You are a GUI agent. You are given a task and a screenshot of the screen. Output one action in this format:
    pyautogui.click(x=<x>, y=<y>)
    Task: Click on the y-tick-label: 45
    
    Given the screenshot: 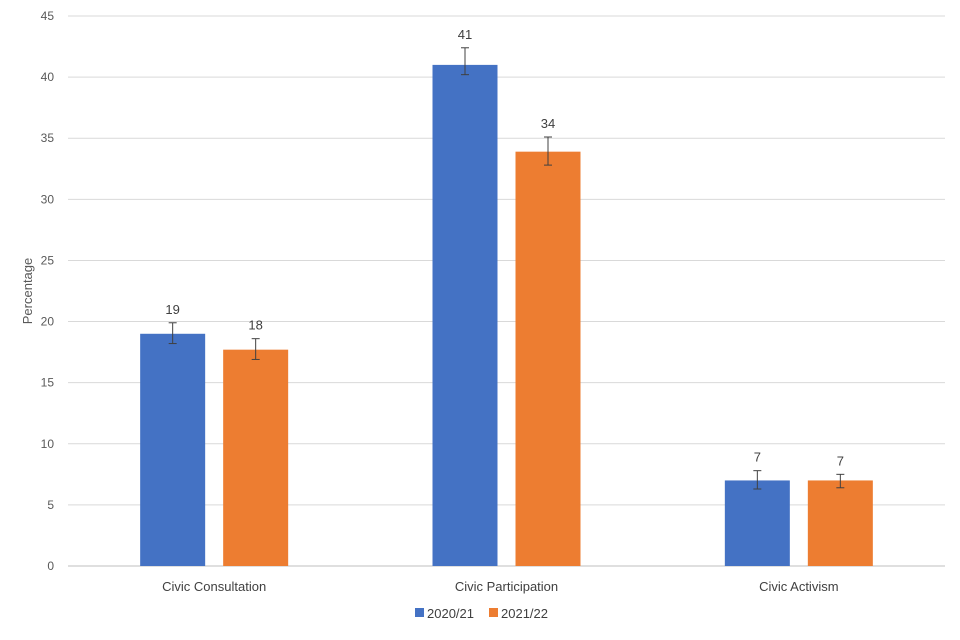 What is the action you would take?
    pyautogui.click(x=48, y=16)
    